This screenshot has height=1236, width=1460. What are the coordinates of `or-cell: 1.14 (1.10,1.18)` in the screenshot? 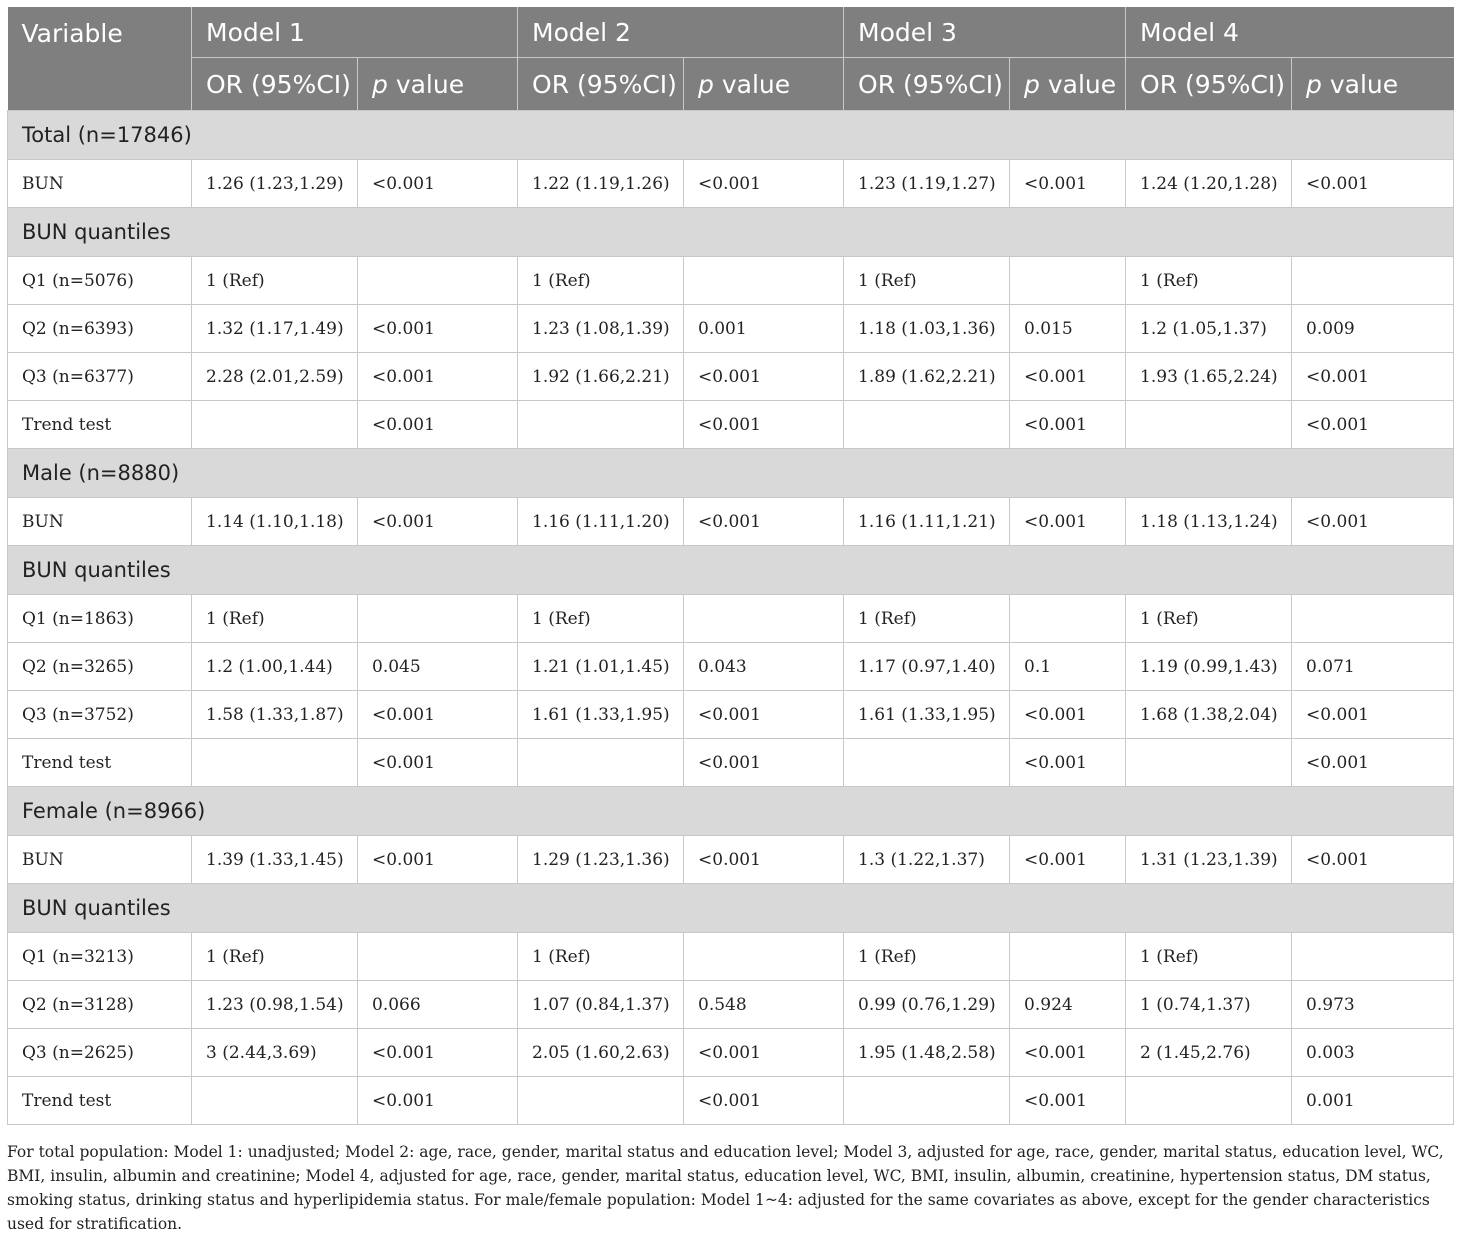 It's located at (274, 521).